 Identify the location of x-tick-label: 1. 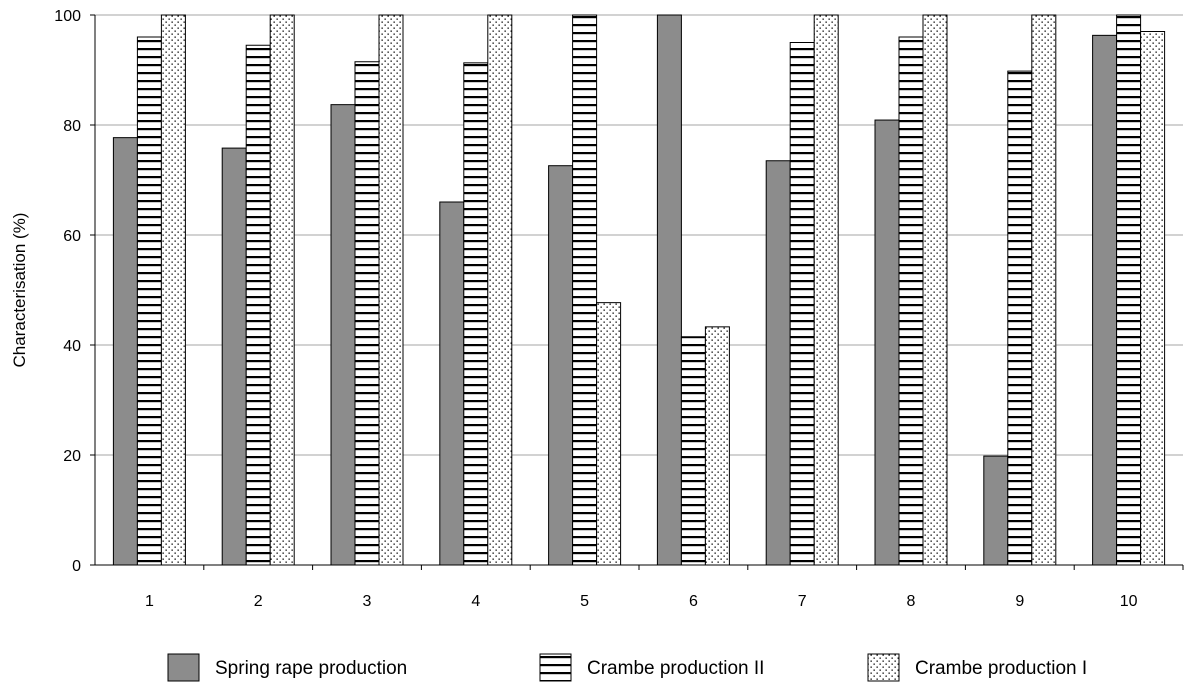
(149, 601).